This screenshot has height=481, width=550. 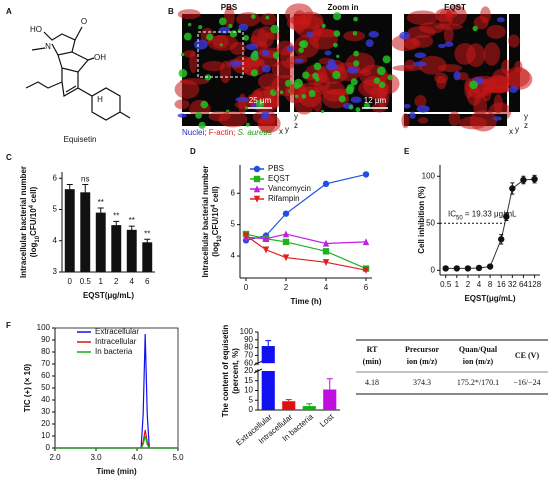 What do you see at coordinates (235, 371) in the screenshot?
I see `text-part: (percent, %)` at bounding box center [235, 371].